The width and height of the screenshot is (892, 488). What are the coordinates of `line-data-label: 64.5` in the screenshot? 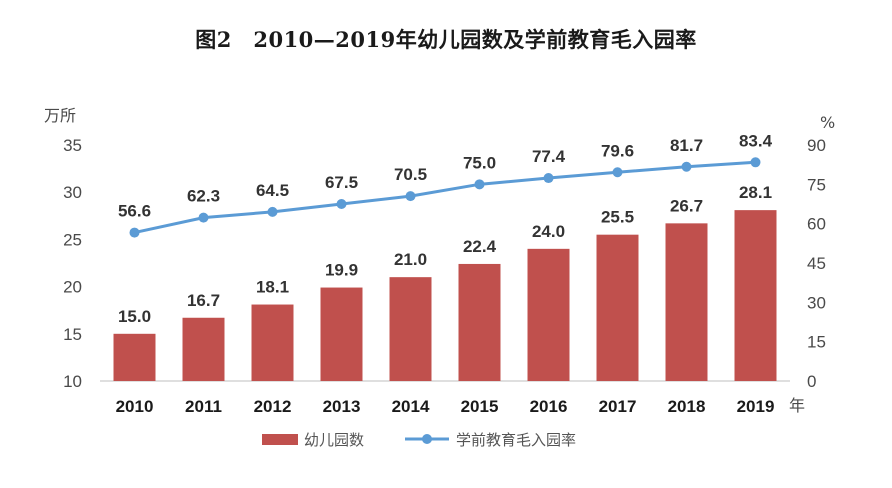 It's located at (272, 190).